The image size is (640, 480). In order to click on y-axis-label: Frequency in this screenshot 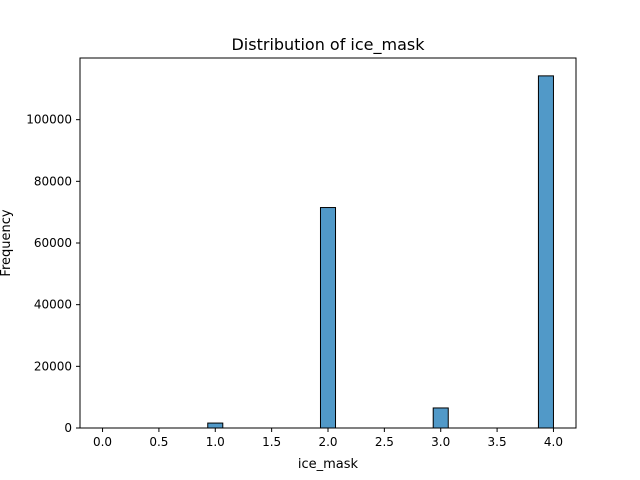, I will do `click(7, 242)`.